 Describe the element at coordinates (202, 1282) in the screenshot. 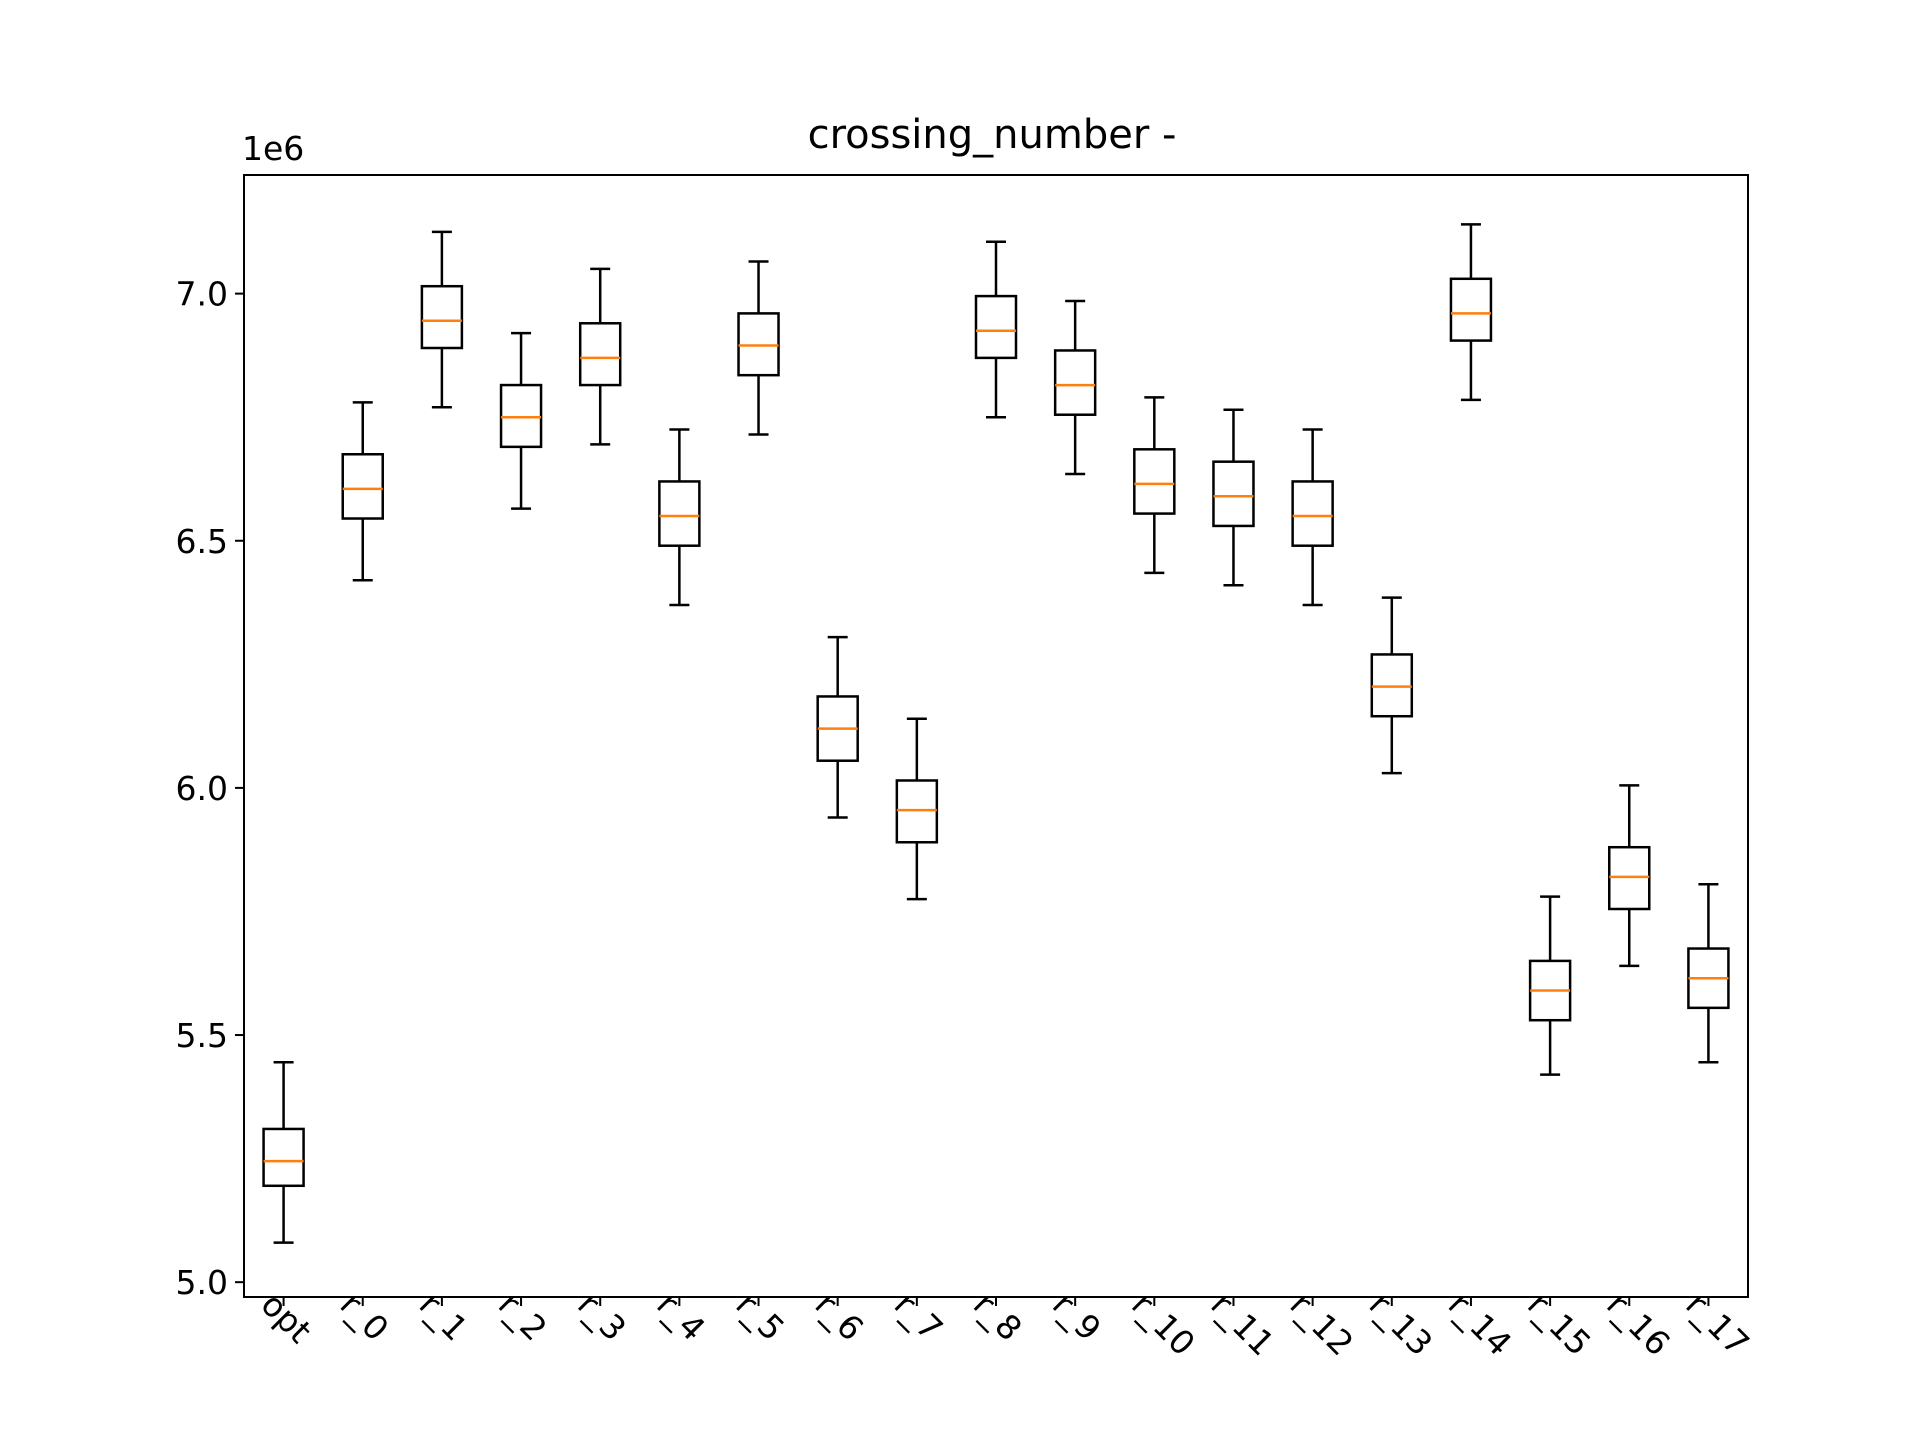

I see `y-tick-label: 5.0` at that location.